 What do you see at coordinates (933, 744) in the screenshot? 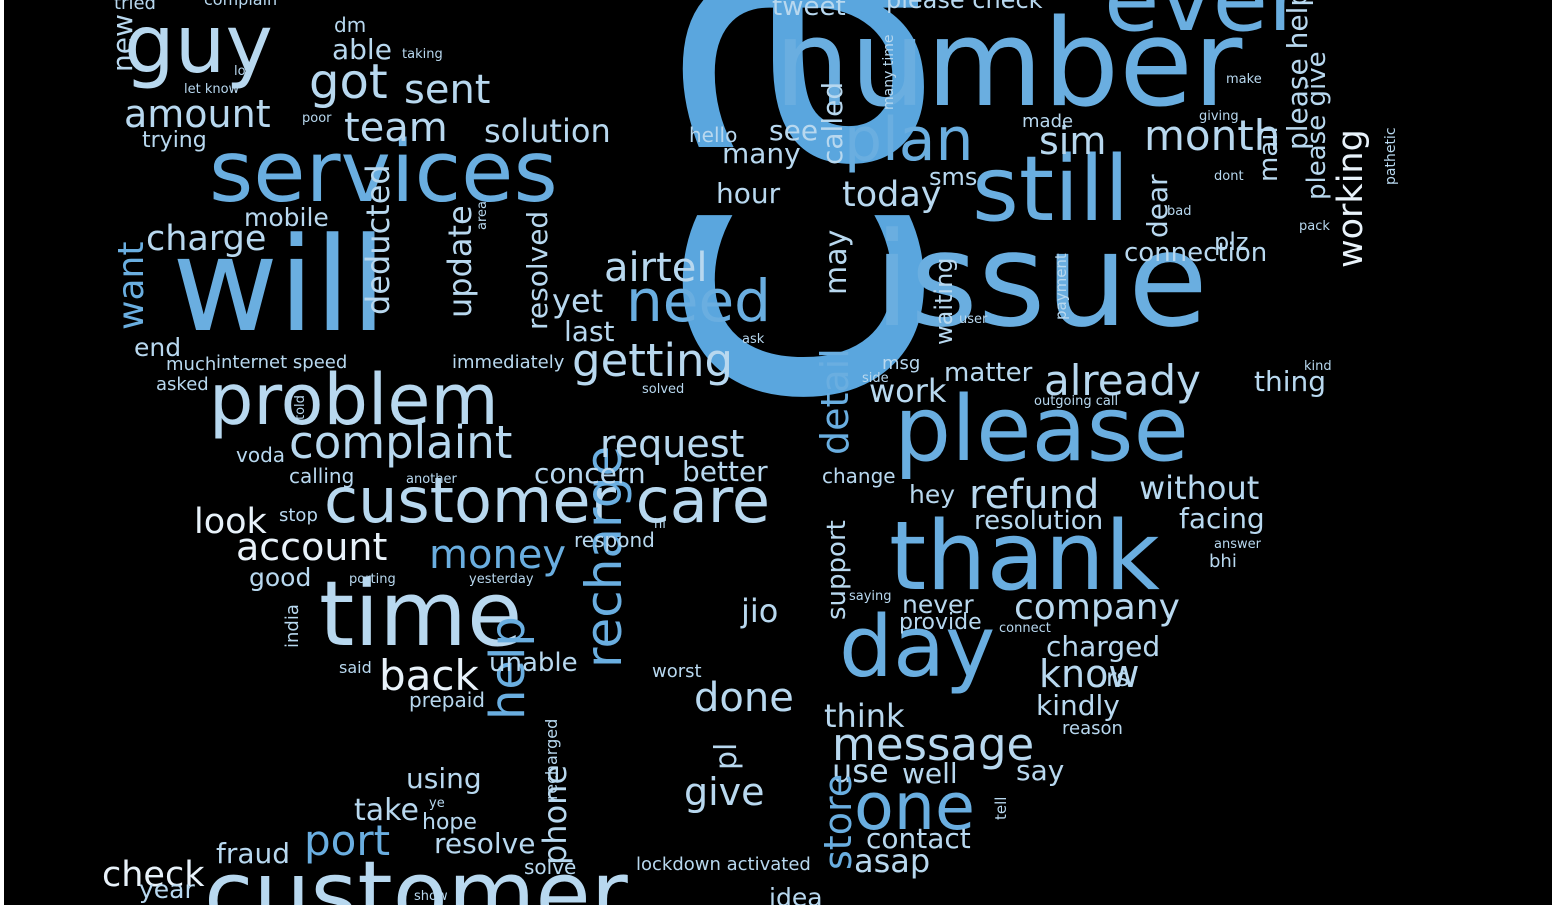
I see `word-message: message` at bounding box center [933, 744].